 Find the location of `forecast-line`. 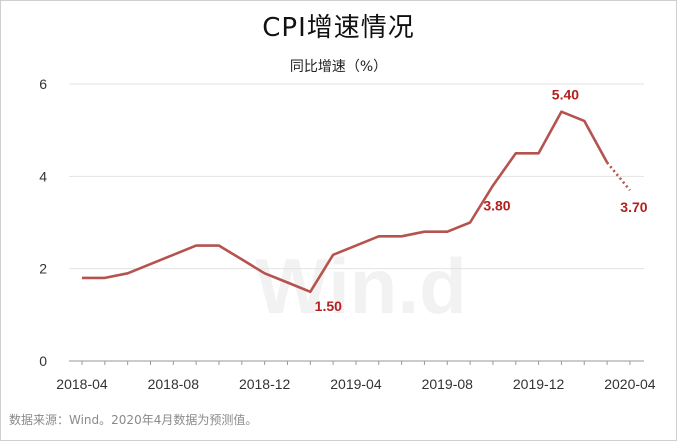

forecast-line is located at coordinates (618, 176).